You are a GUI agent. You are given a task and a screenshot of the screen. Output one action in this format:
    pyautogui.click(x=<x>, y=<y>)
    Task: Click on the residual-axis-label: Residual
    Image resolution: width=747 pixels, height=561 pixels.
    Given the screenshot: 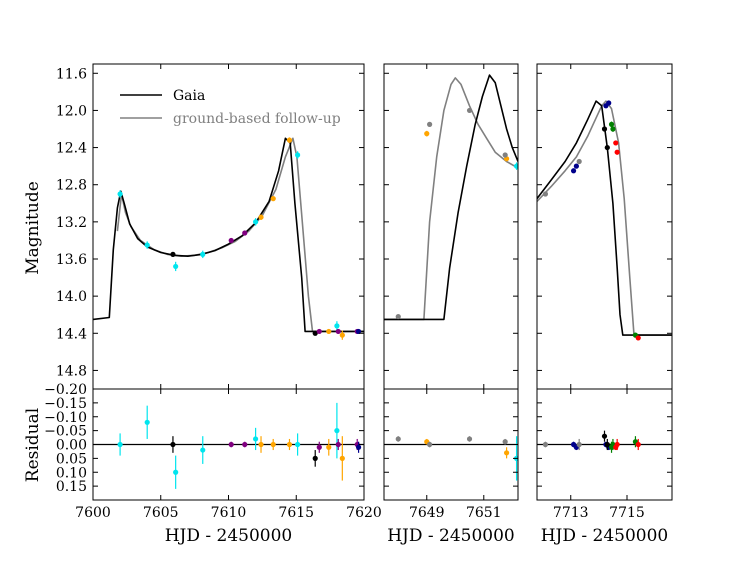 What is the action you would take?
    pyautogui.click(x=33, y=445)
    